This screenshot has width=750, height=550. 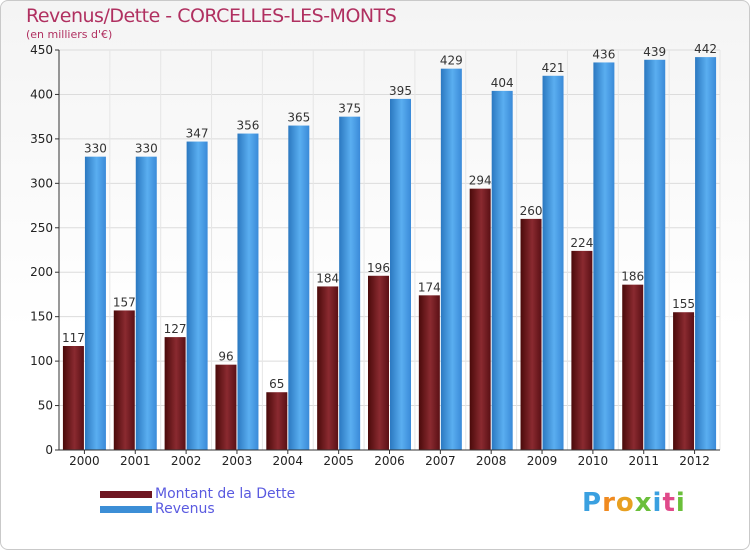 What do you see at coordinates (225, 494) in the screenshot?
I see `legend-label-dette: Montant de la Dette` at bounding box center [225, 494].